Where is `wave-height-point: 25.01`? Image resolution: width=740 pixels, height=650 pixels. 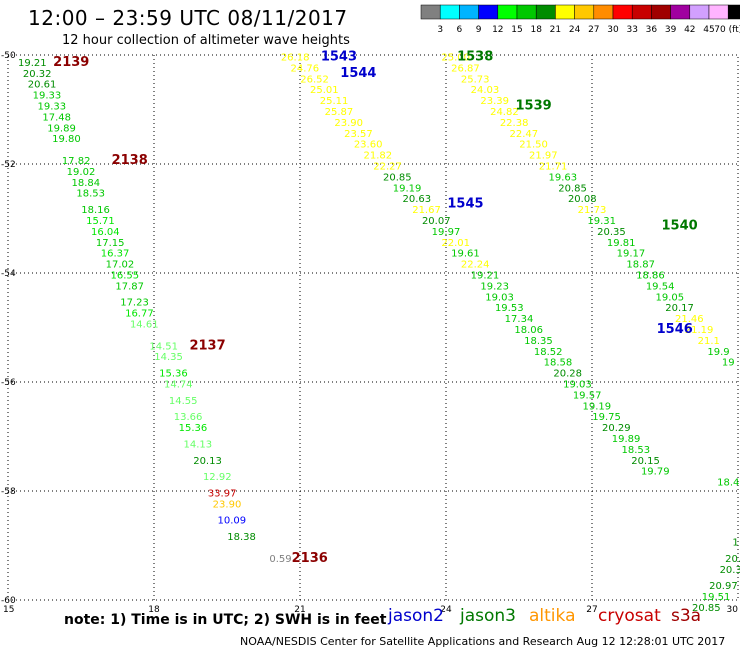
wave-height-point: 25.01 is located at coordinates (324, 90).